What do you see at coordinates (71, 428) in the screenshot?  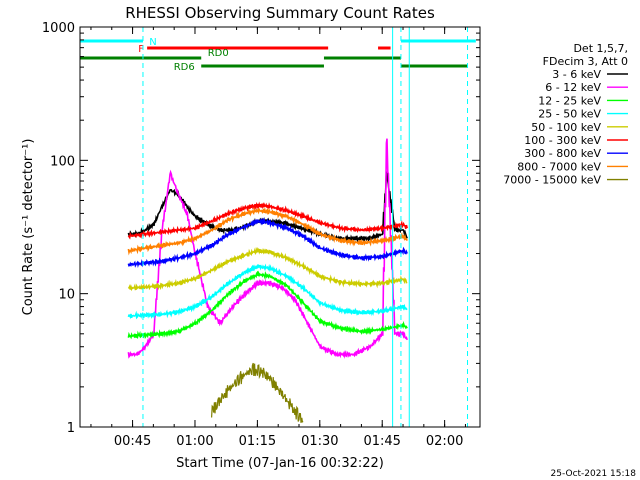 I see `y-tick-label: 1` at bounding box center [71, 428].